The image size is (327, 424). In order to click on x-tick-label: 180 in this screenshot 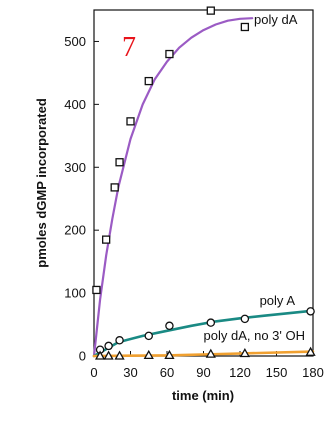, I will do `click(313, 372)`.